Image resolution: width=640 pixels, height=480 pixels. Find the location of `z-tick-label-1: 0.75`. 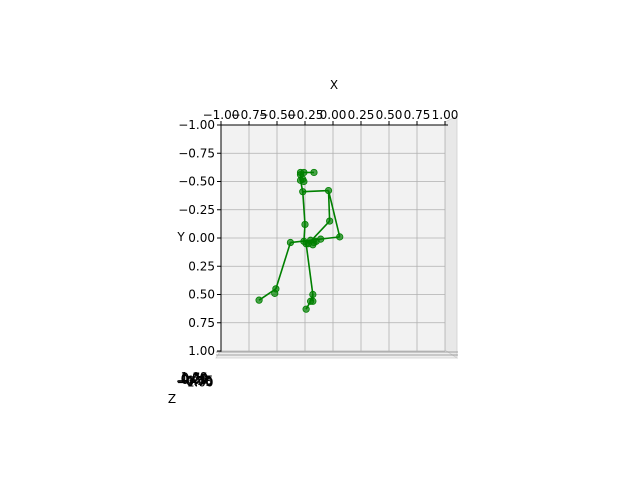

z-tick-label-1: 0.75 is located at coordinates (194, 378).